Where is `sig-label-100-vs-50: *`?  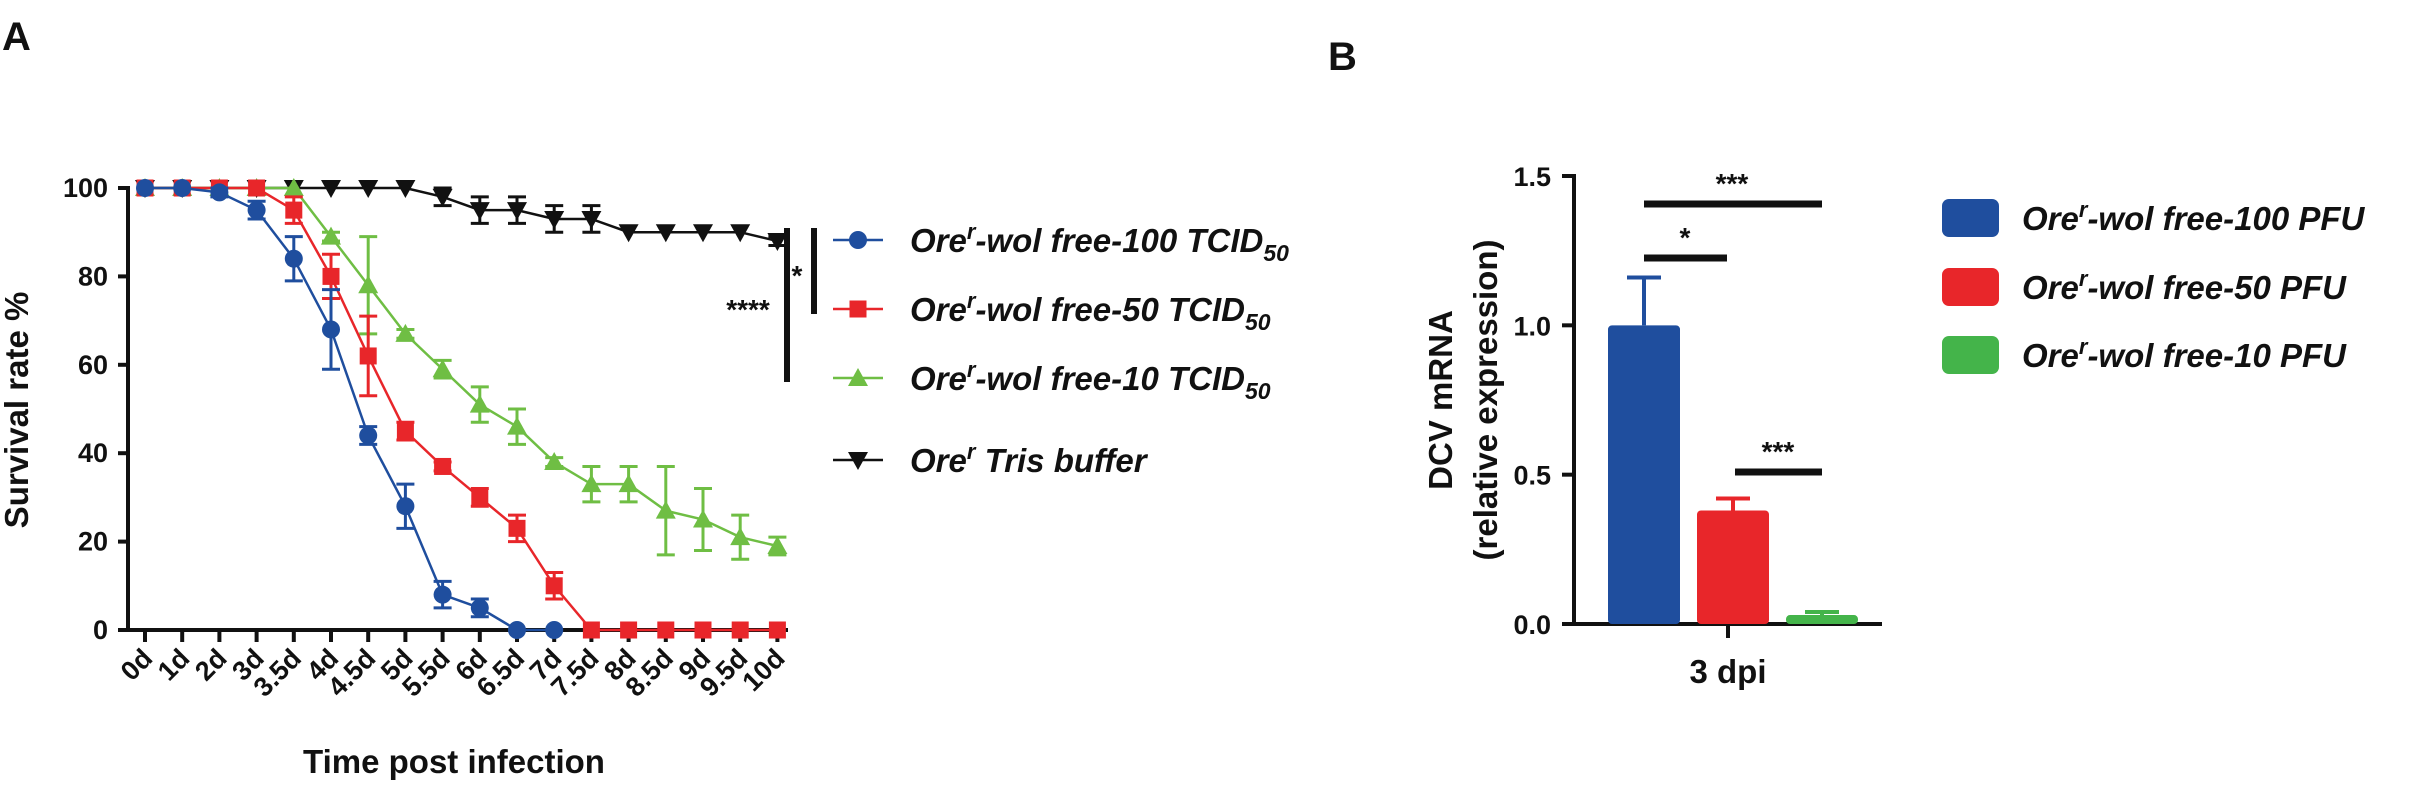 sig-label-100-vs-50: * is located at coordinates (1685, 237).